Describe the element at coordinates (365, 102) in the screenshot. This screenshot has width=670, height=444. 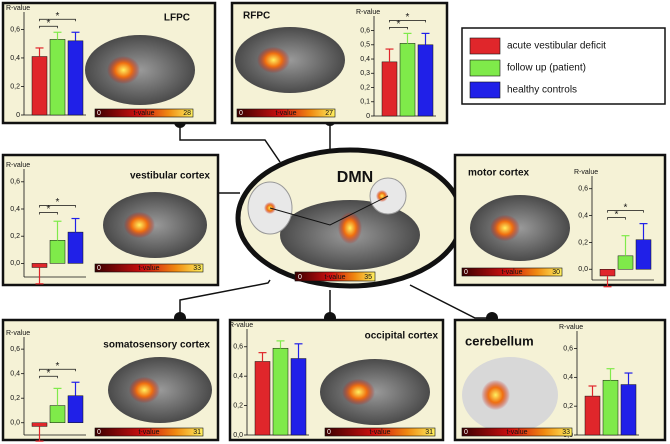
I see `y-tick-label: 0,1` at that location.